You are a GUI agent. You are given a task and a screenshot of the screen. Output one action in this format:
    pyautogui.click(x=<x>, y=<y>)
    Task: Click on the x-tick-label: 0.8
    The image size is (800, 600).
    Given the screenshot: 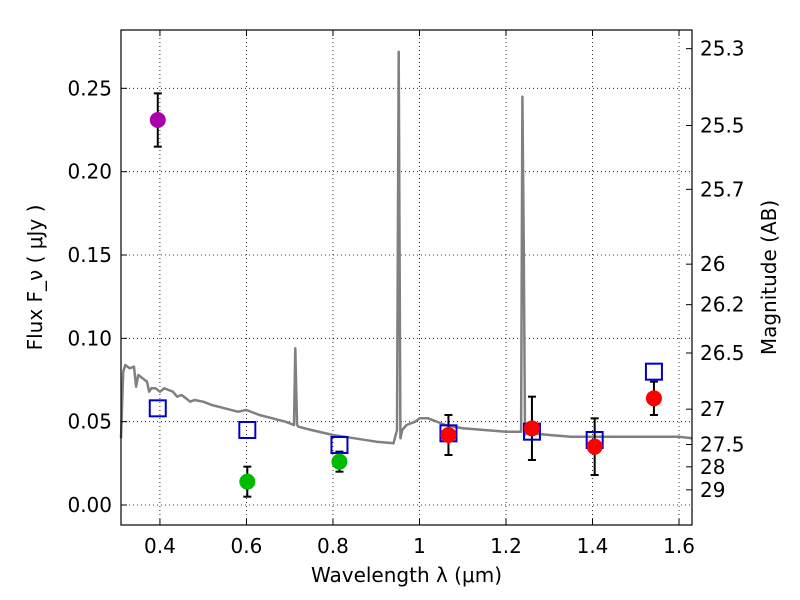 What is the action you would take?
    pyautogui.click(x=333, y=546)
    